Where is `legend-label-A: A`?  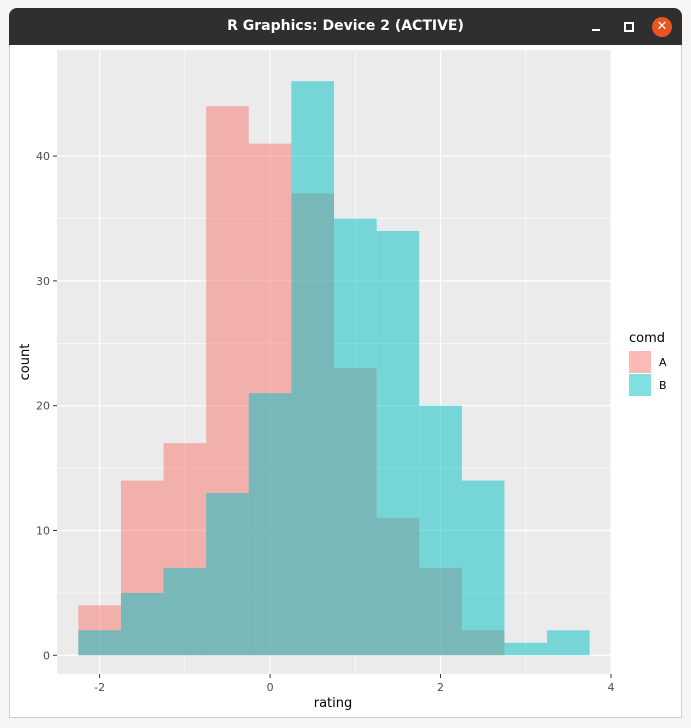
legend-label-A: A is located at coordinates (663, 362).